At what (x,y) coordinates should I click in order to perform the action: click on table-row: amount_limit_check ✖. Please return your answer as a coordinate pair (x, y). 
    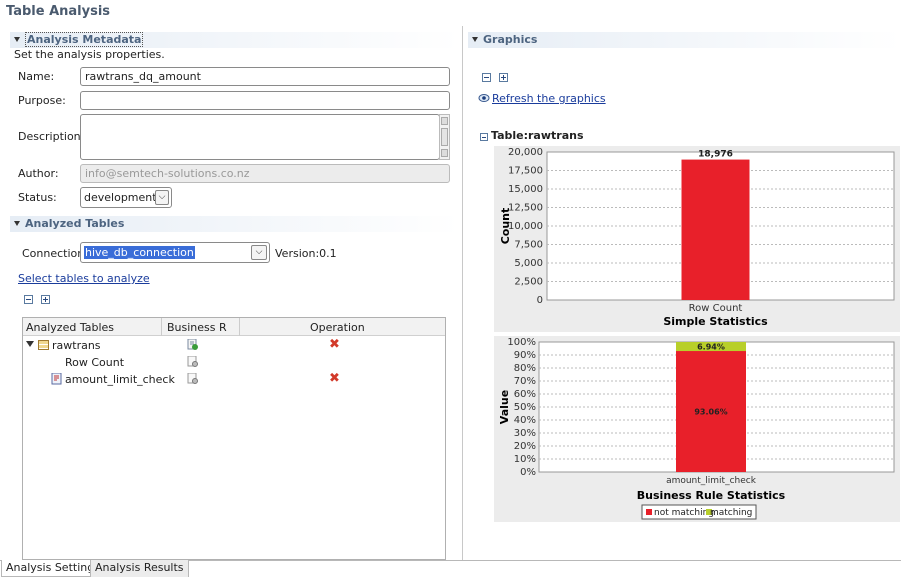
    Looking at the image, I should click on (234, 379).